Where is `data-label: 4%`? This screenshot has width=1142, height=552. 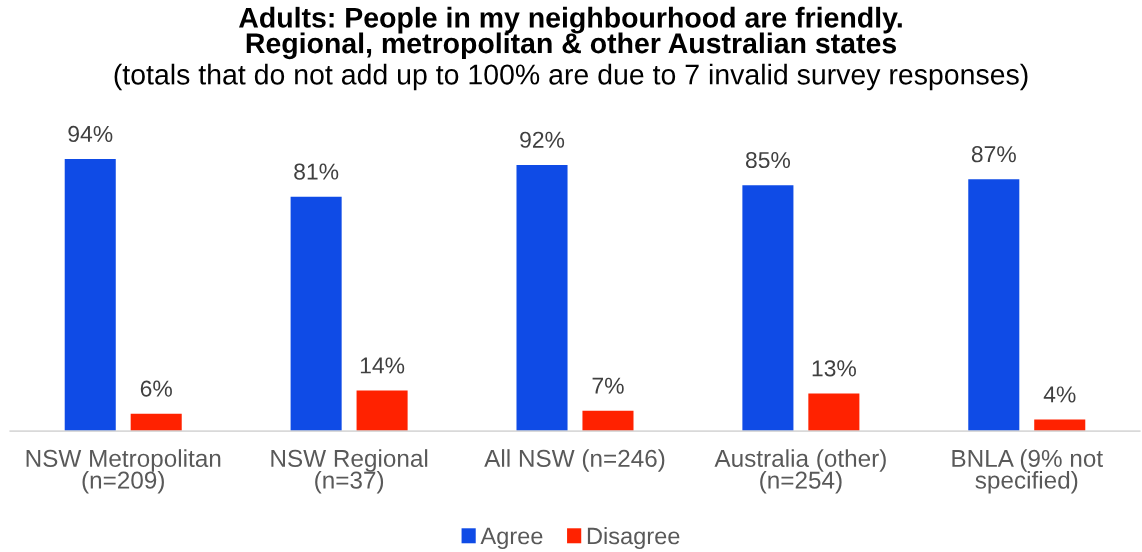
data-label: 4% is located at coordinates (1059, 394).